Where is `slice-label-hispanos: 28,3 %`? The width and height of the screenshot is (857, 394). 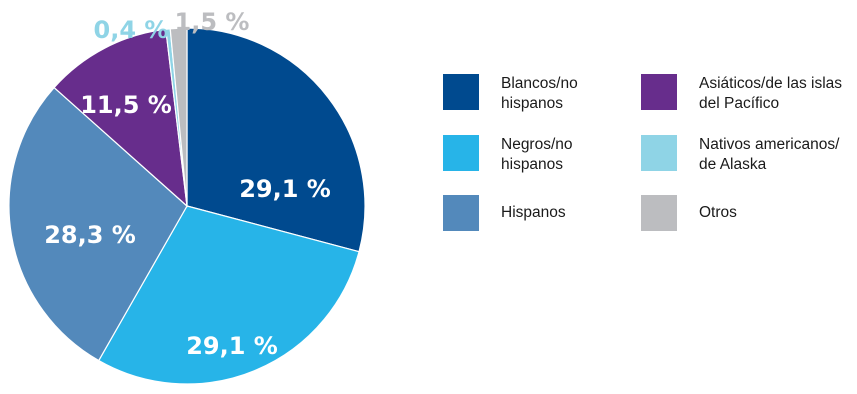
slice-label-hispanos: 28,3 % is located at coordinates (90, 235).